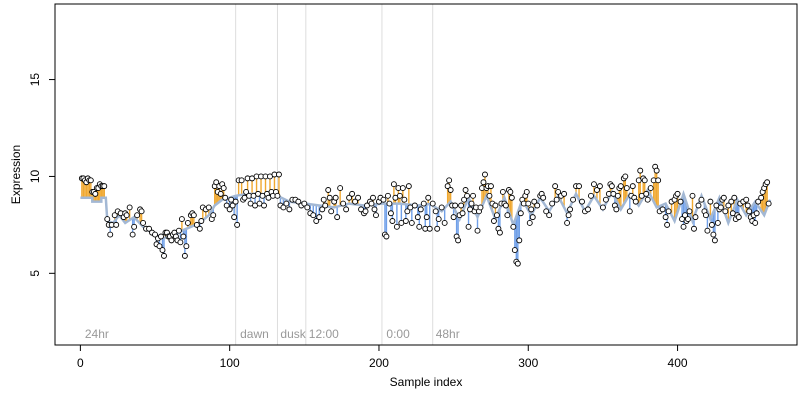 The height and width of the screenshot is (400, 800). I want to click on x-tick-label: 0, so click(80, 363).